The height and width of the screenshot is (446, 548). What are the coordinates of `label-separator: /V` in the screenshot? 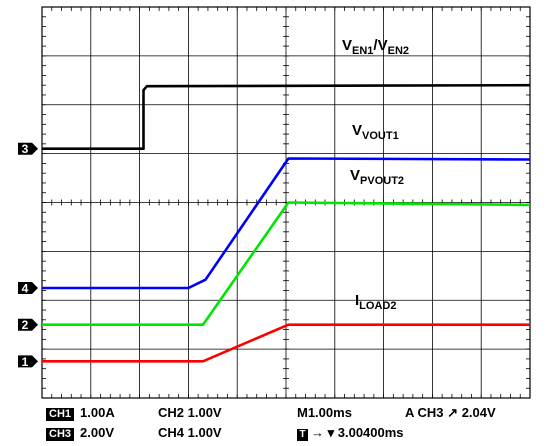 It's located at (380, 45).